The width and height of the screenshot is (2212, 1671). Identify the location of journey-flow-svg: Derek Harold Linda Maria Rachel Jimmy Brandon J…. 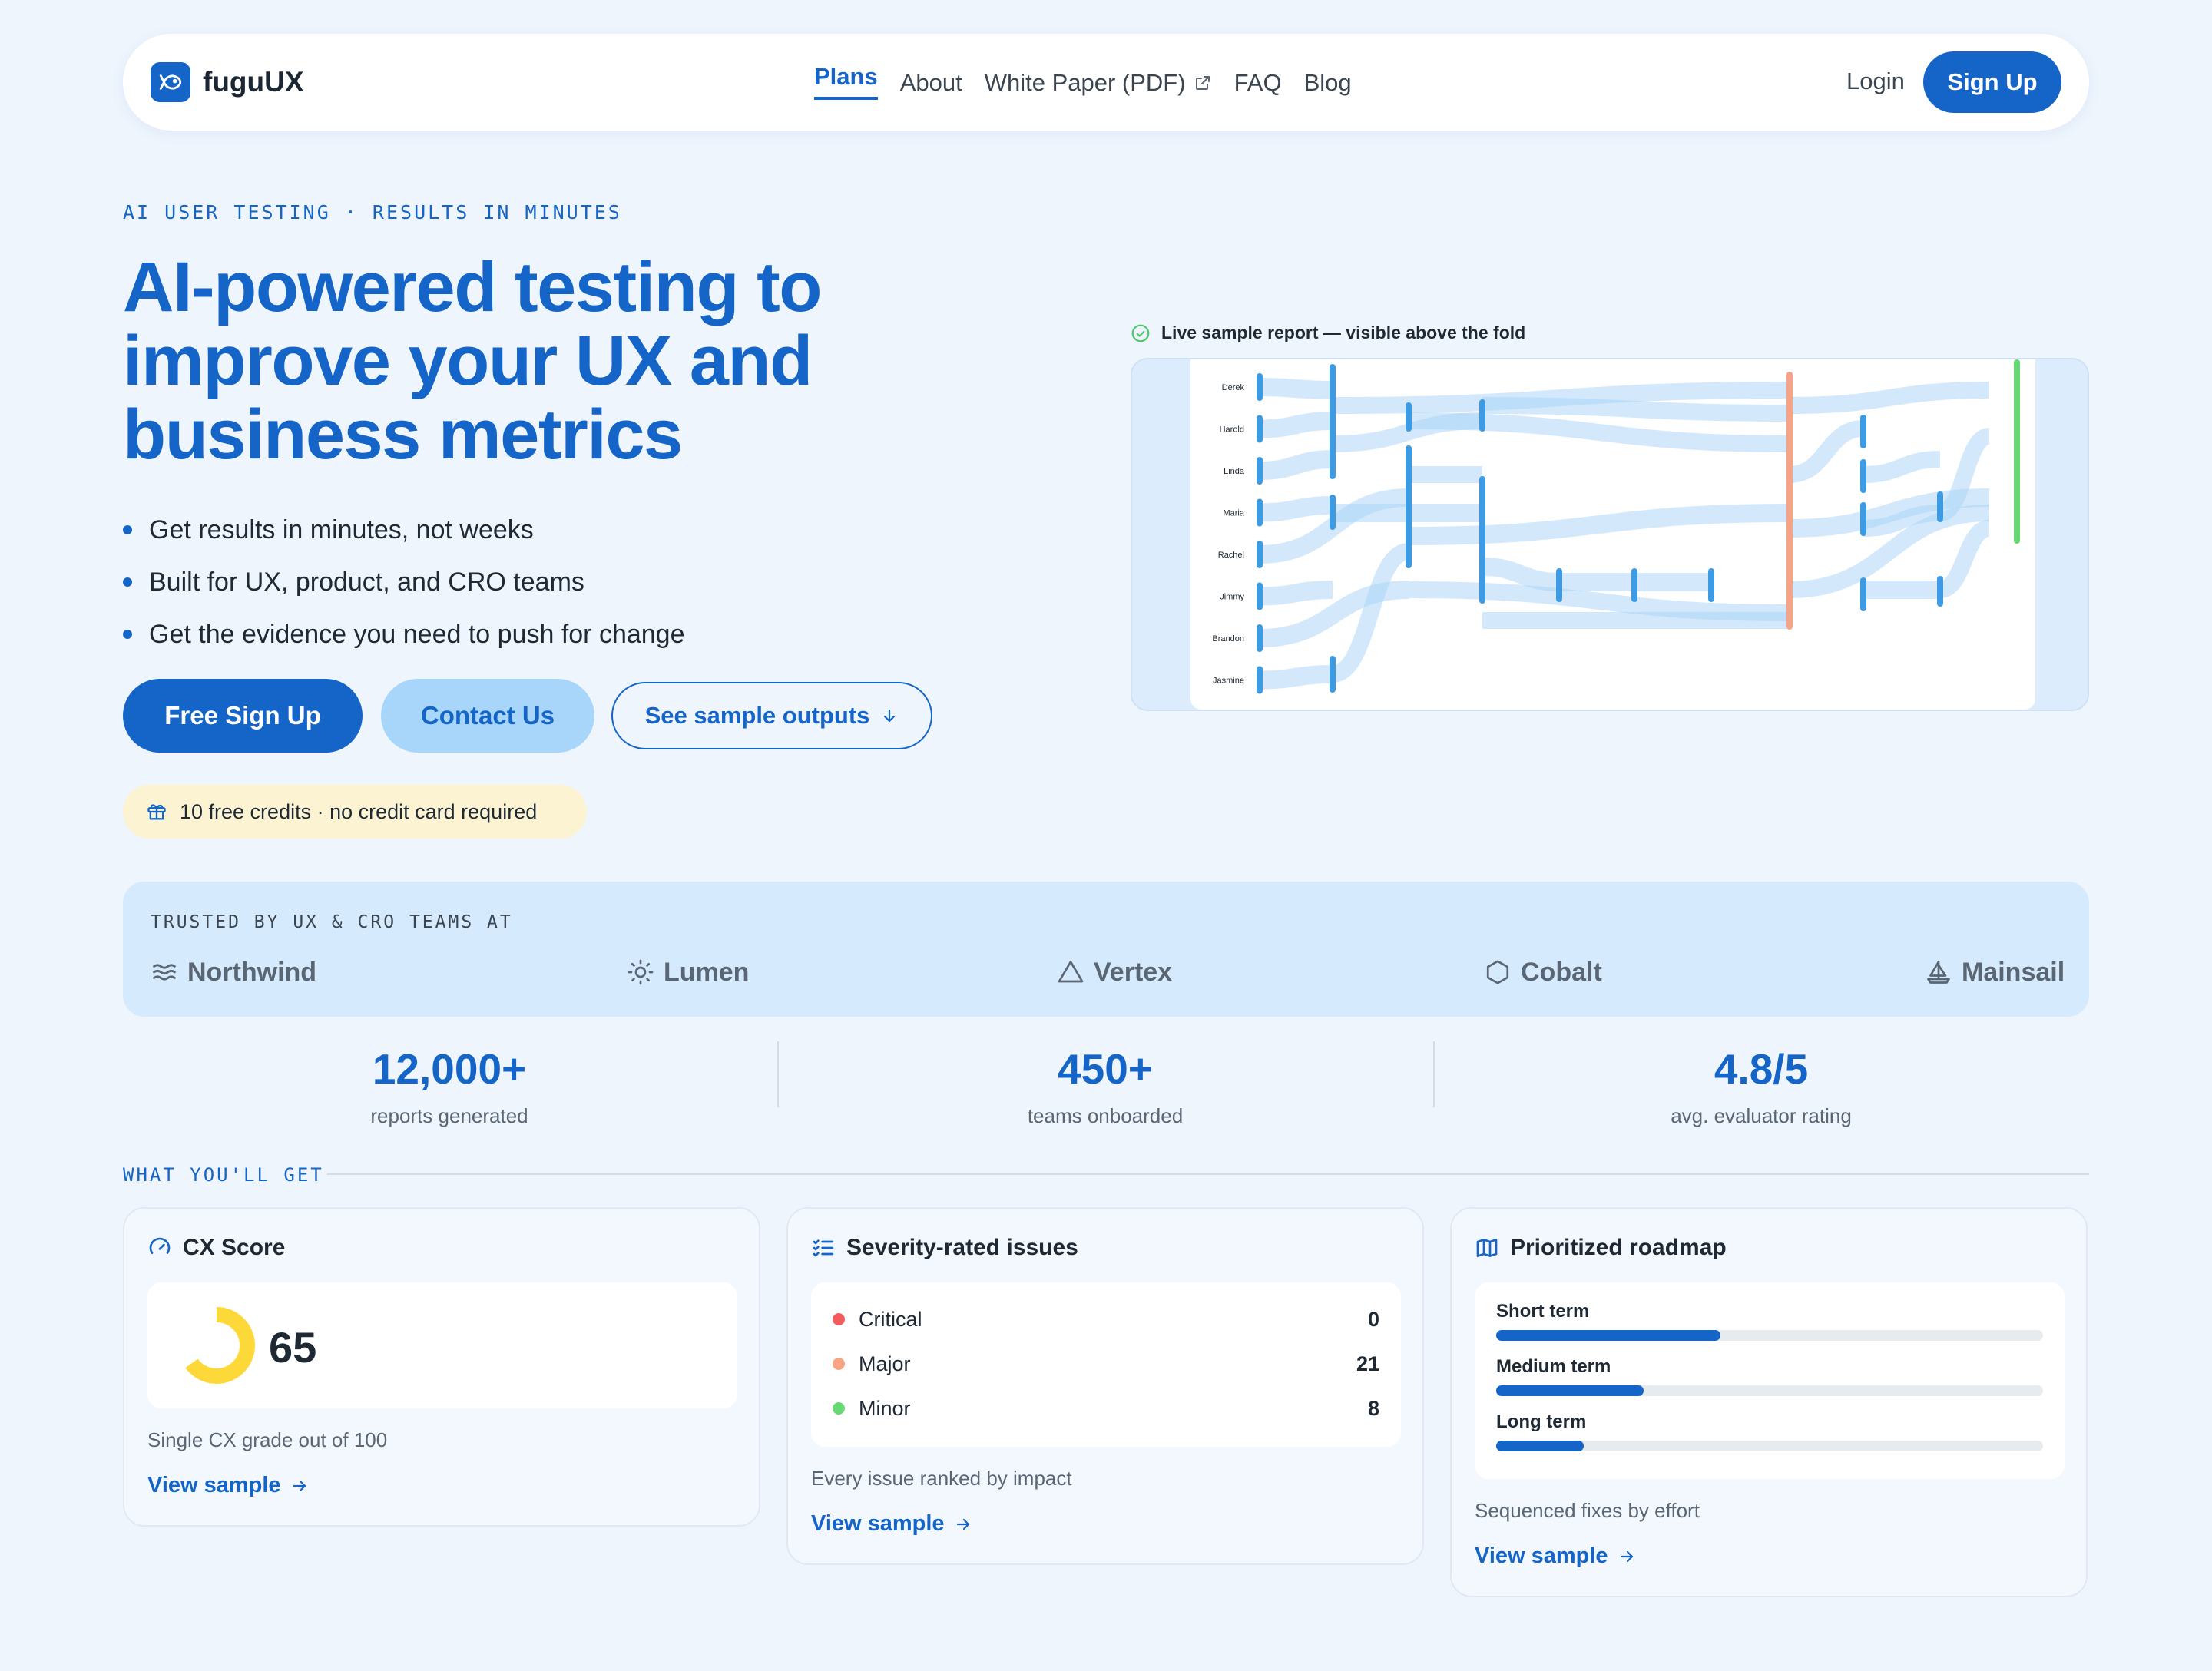
(1616, 526).